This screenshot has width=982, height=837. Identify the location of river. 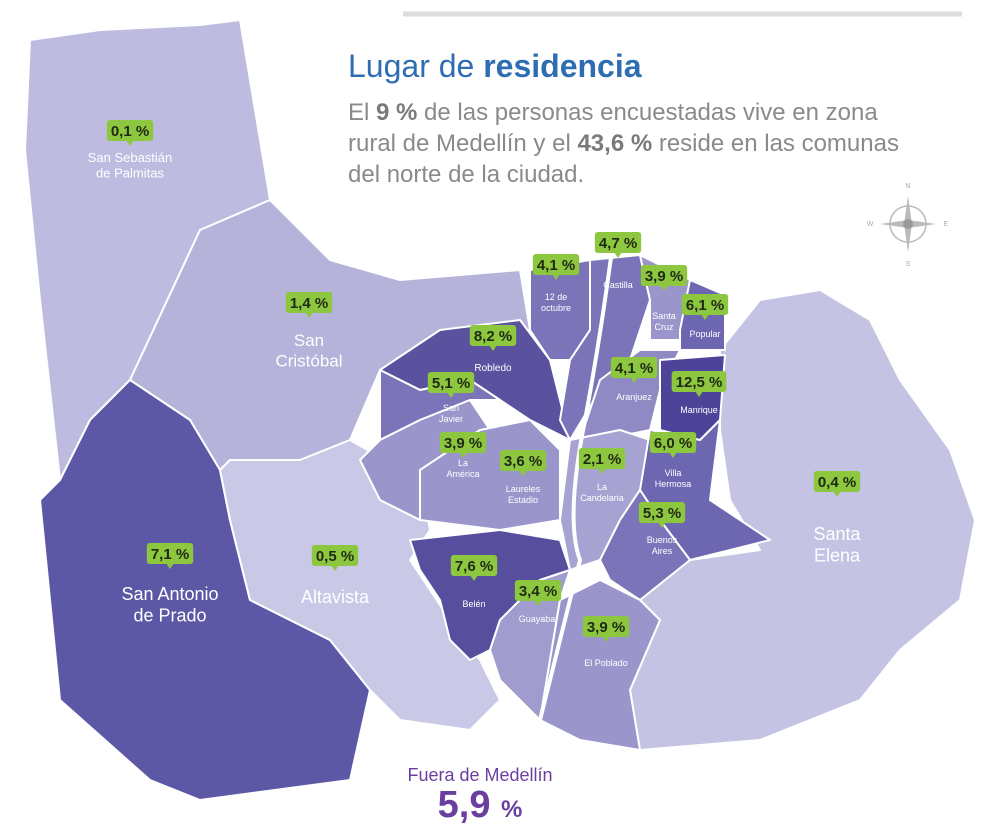
(576, 485).